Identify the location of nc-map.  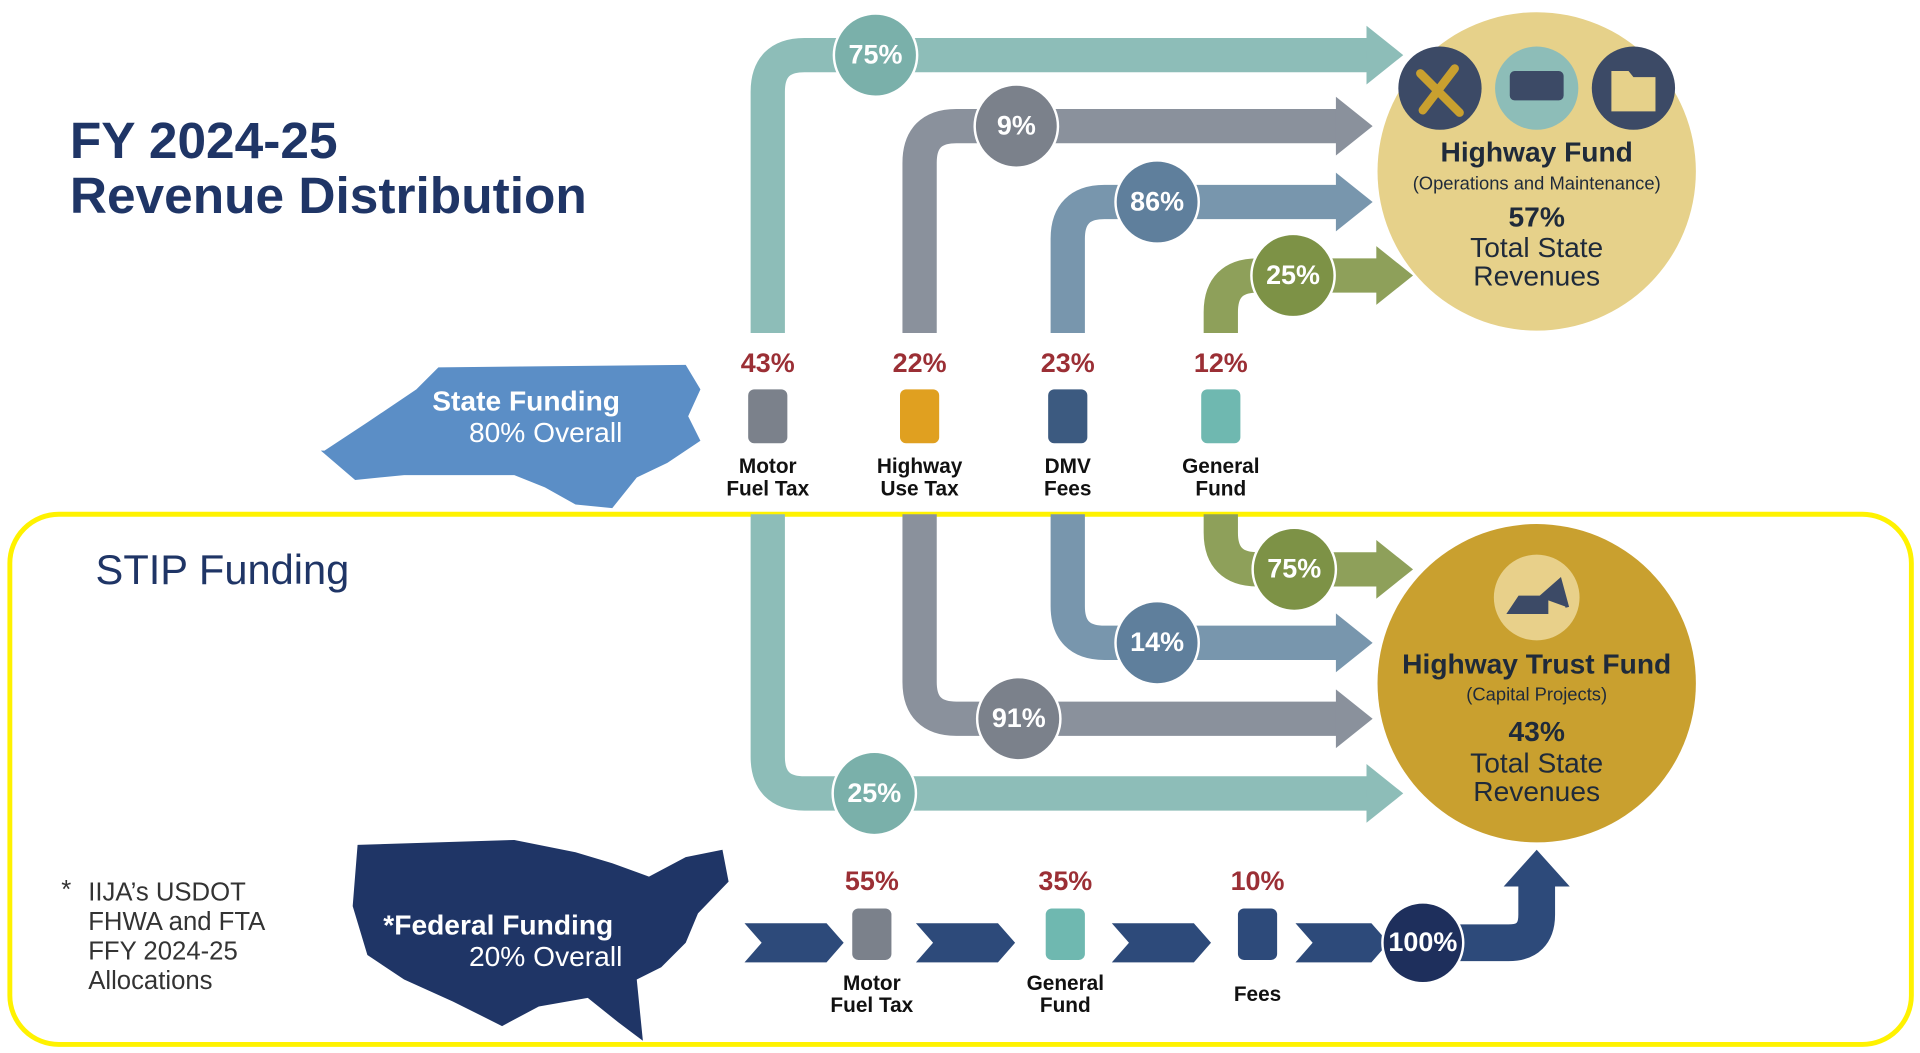
(510, 436).